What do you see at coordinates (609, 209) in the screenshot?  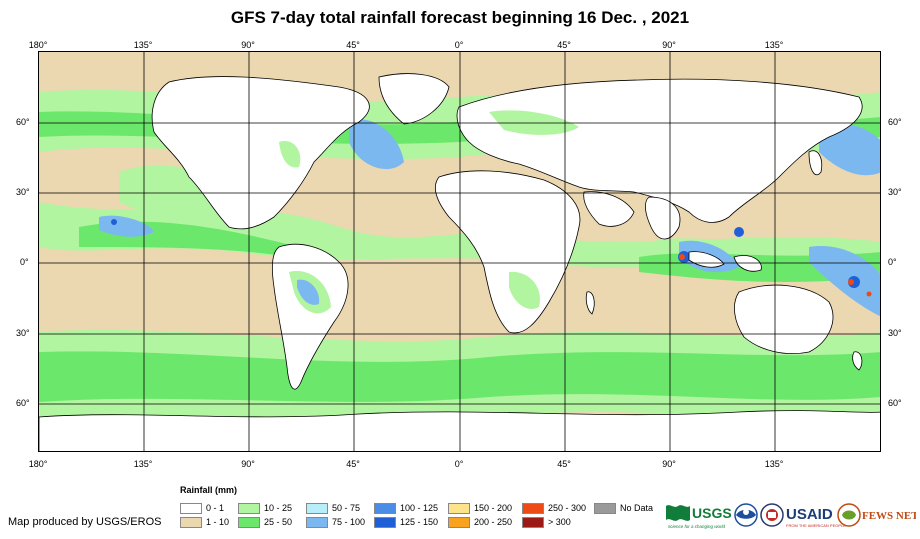 I see `arabia` at bounding box center [609, 209].